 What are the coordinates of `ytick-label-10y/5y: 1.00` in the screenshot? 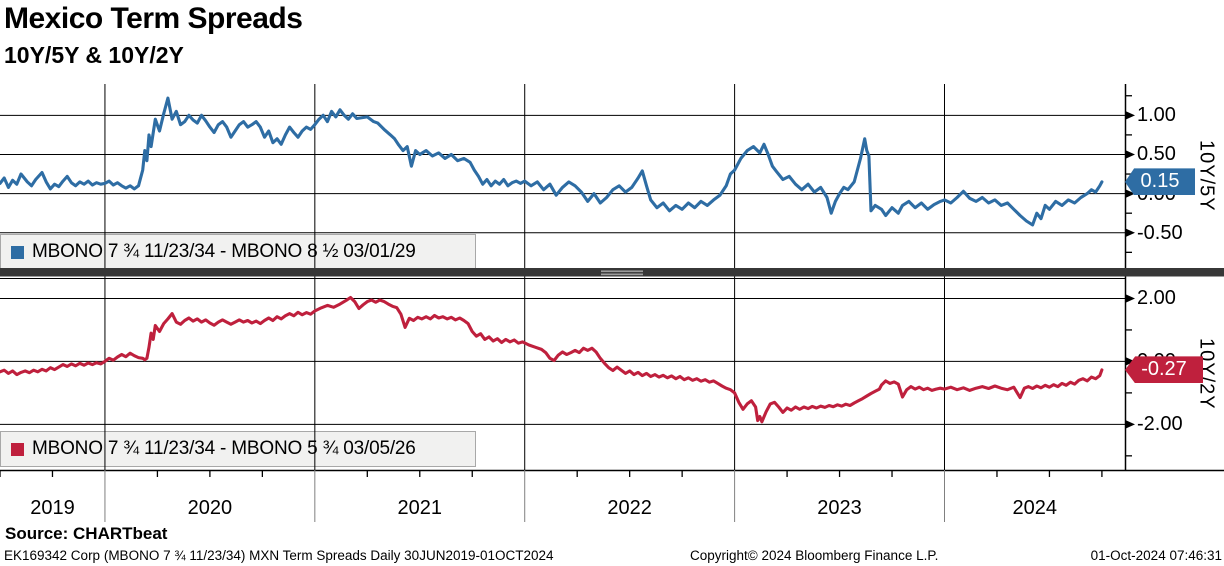 It's located at (1156, 115).